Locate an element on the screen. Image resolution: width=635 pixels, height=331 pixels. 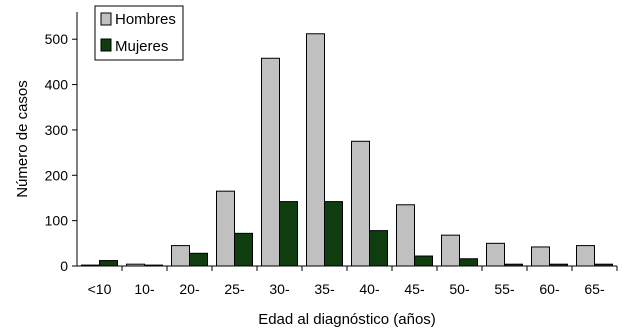
y-tick-label: 400 is located at coordinates (57, 85).